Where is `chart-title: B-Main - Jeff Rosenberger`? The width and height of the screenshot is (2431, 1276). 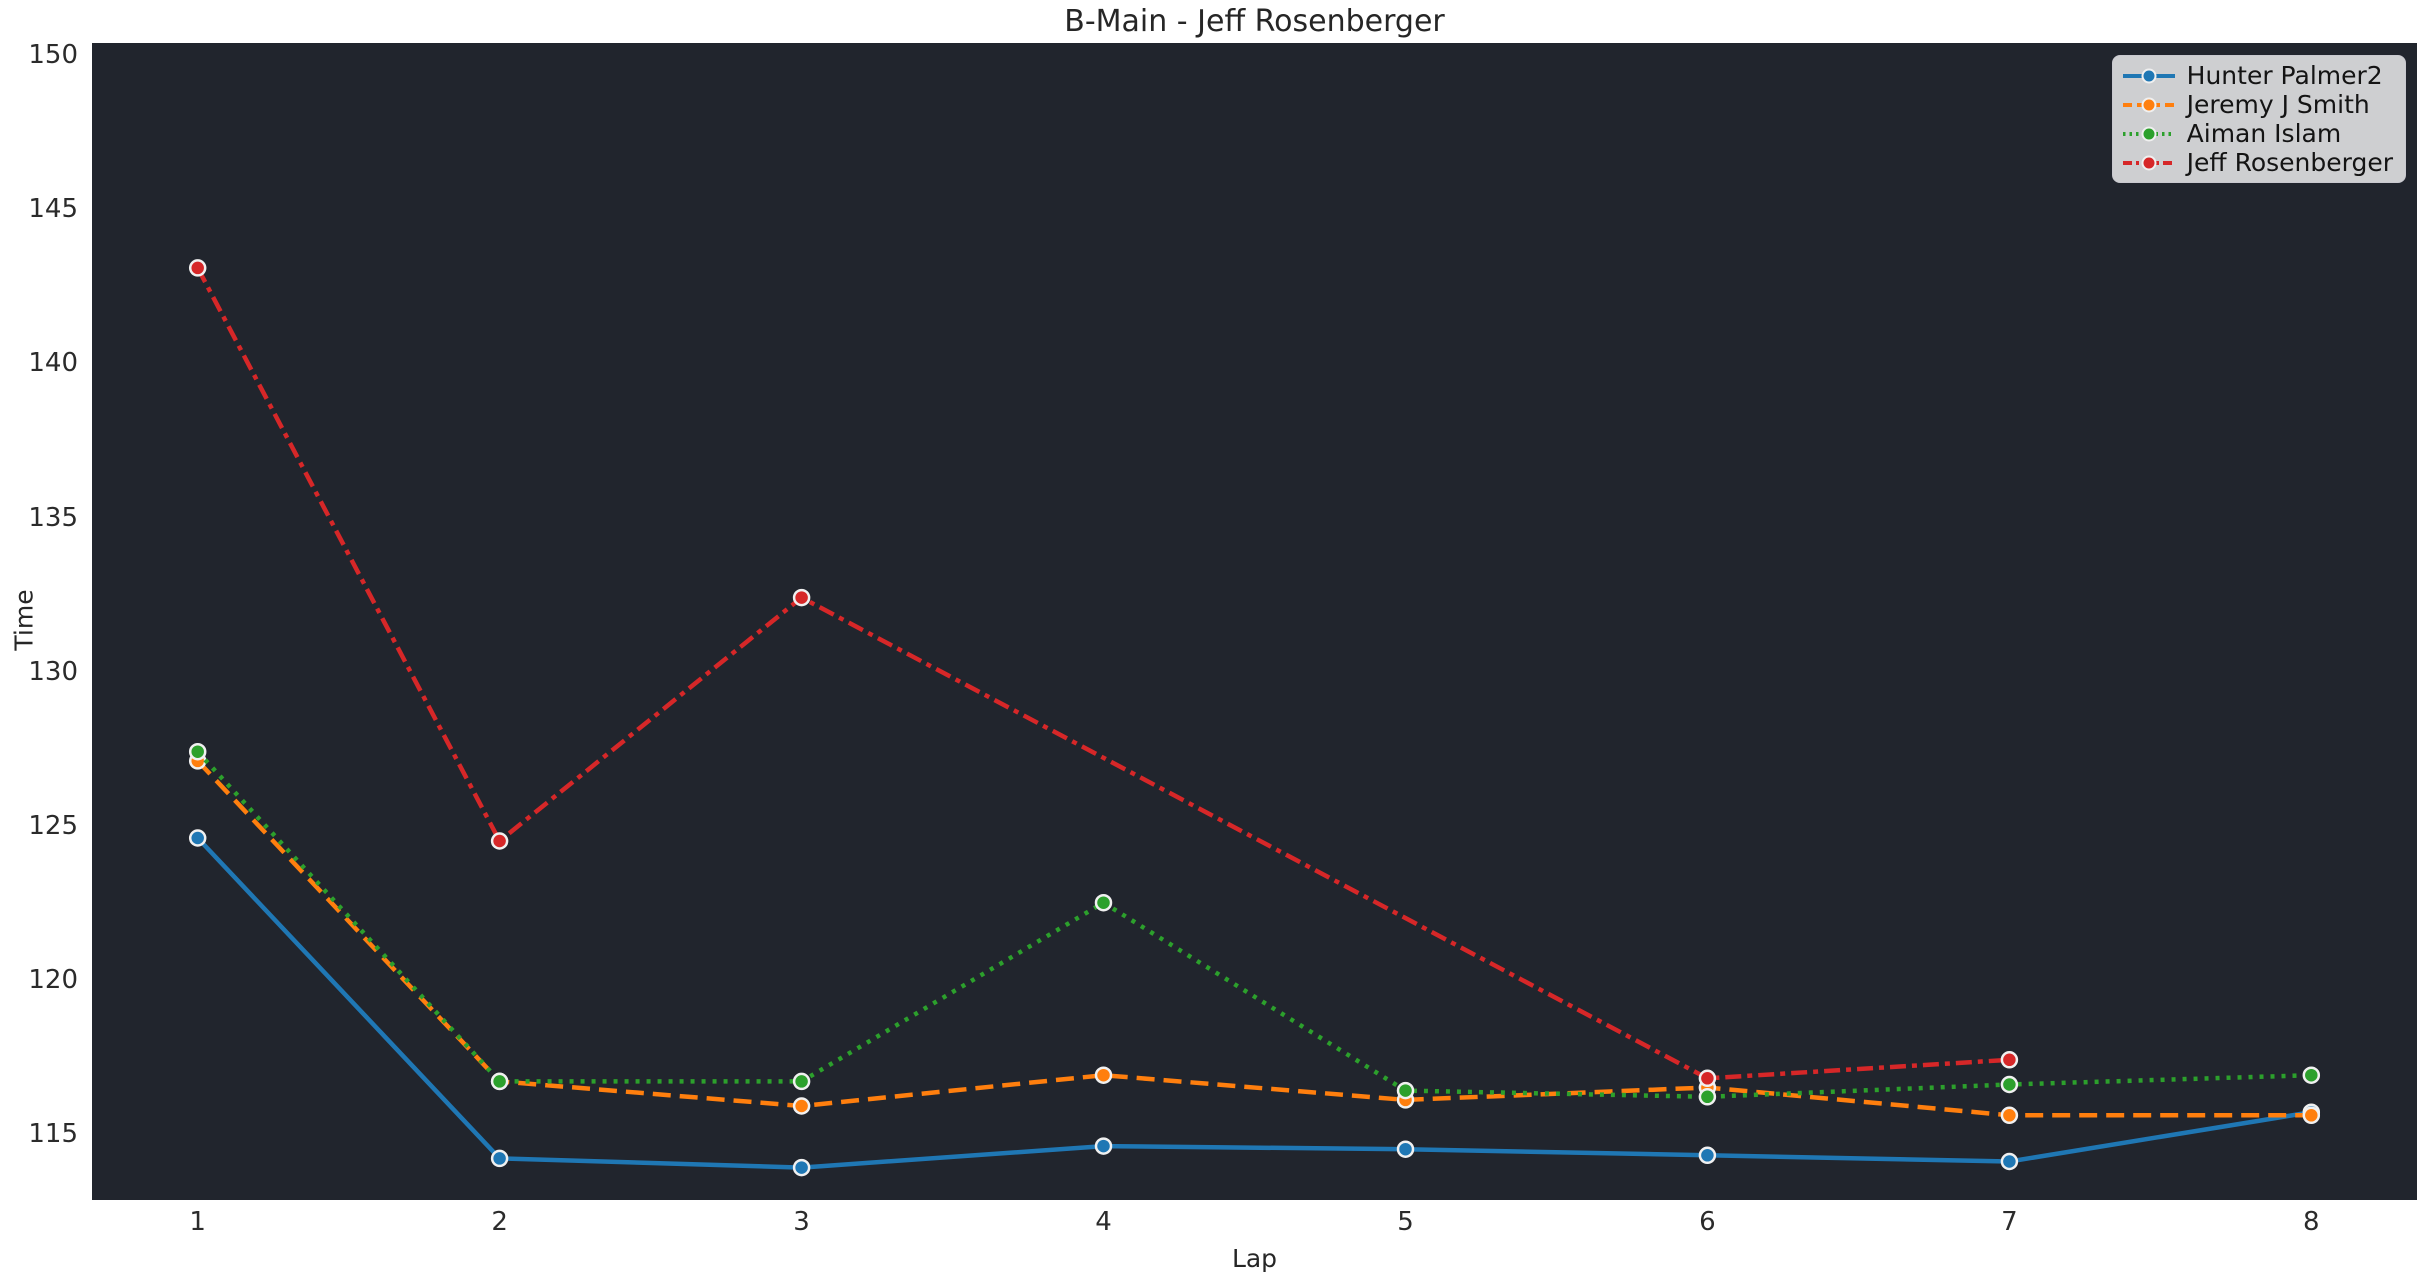 chart-title: B-Main - Jeff Rosenberger is located at coordinates (1254, 21).